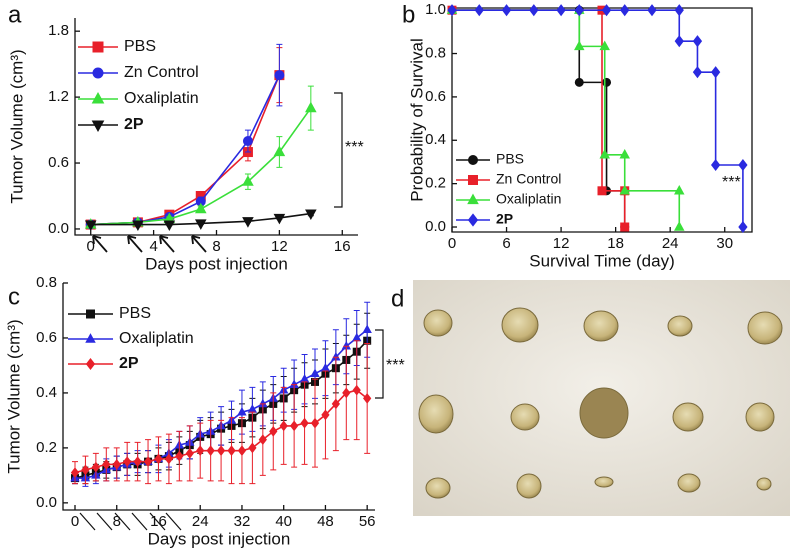 The image size is (800, 558). What do you see at coordinates (216, 263) in the screenshot?
I see `x-axis-title: Days post injection` at bounding box center [216, 263].